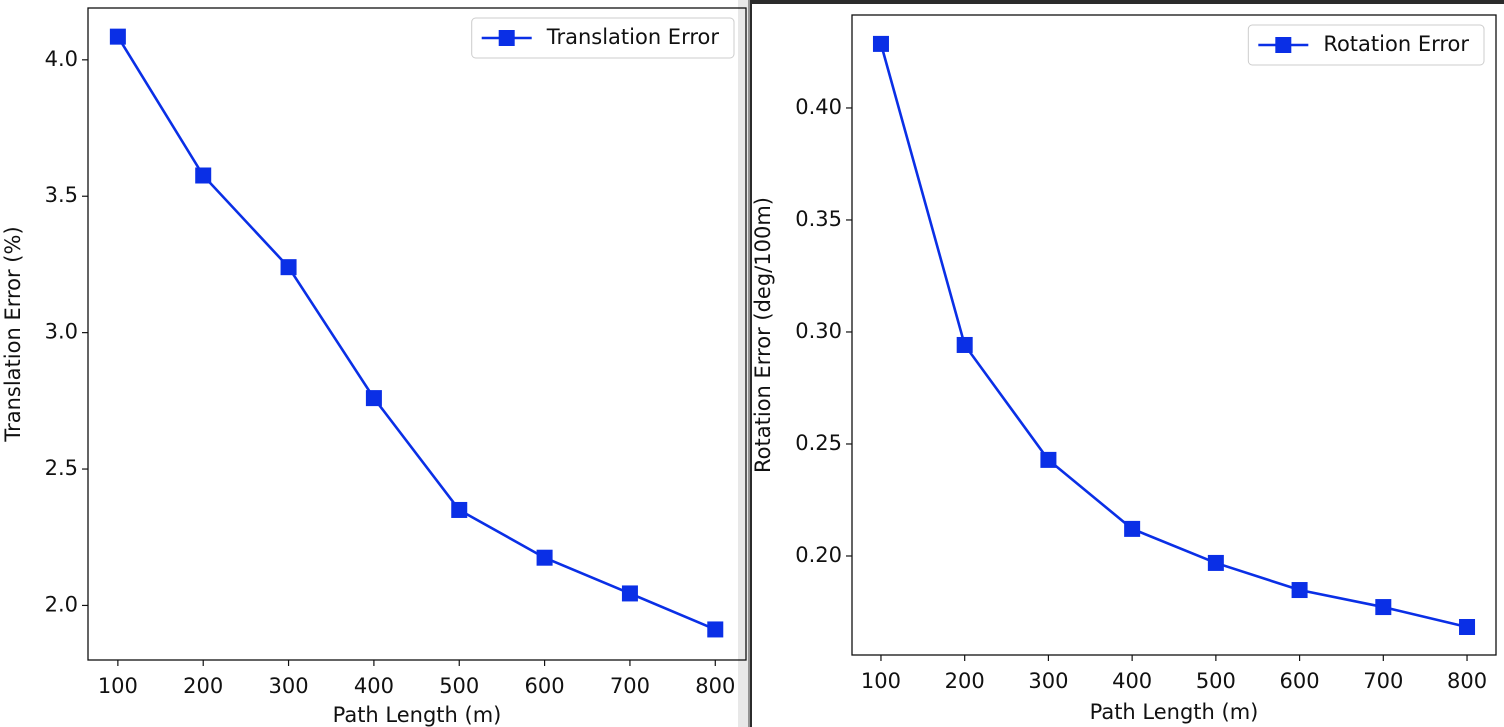 The width and height of the screenshot is (1504, 727). What do you see at coordinates (818, 219) in the screenshot?
I see `y-tick-label: 0.35` at bounding box center [818, 219].